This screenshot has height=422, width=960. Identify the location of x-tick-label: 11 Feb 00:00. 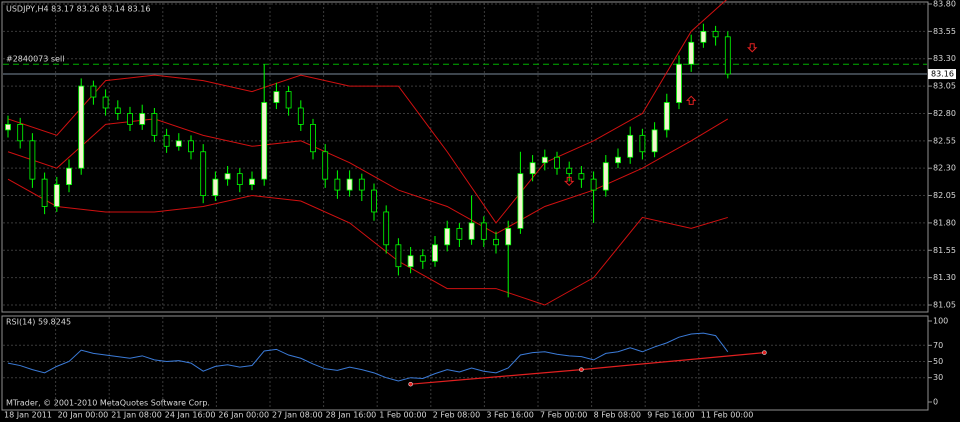
(727, 415).